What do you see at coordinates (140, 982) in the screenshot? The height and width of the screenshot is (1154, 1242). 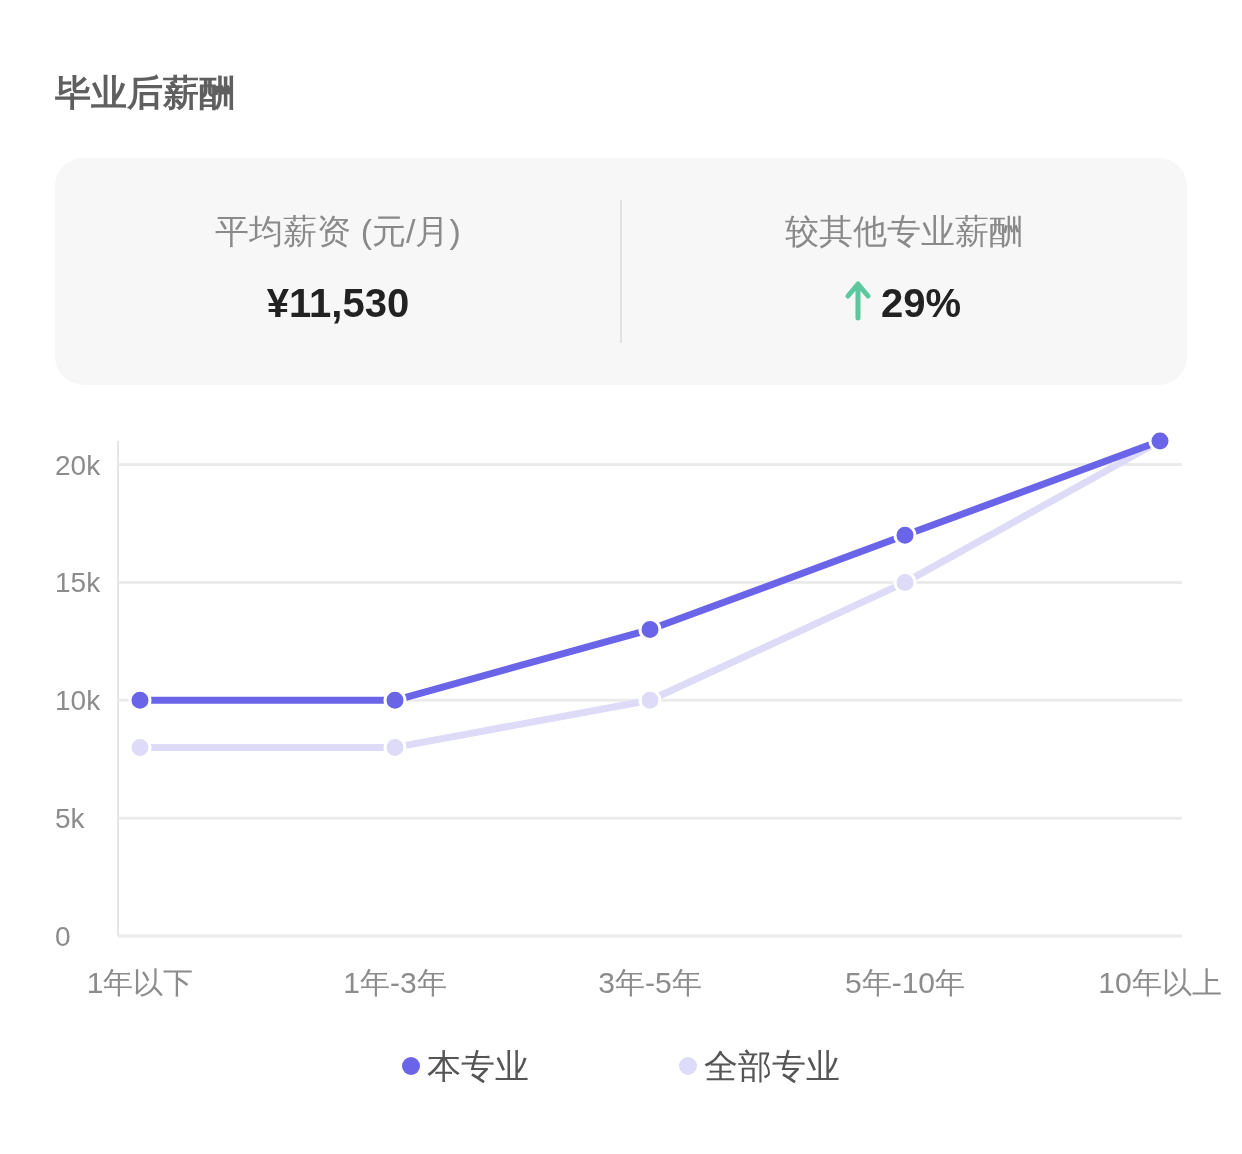 I see `x-tick-label: 1年以下` at bounding box center [140, 982].